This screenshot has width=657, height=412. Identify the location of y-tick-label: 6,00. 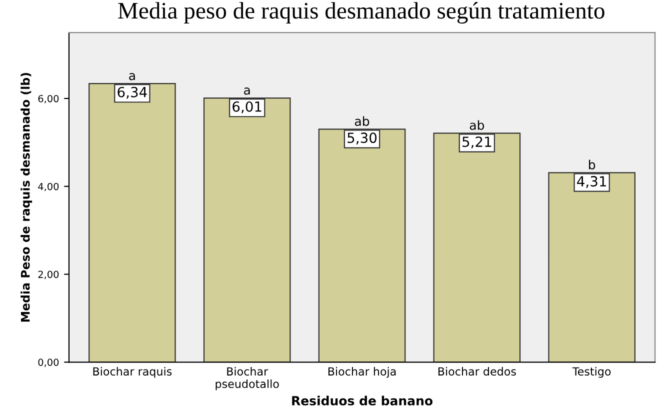
(48, 99).